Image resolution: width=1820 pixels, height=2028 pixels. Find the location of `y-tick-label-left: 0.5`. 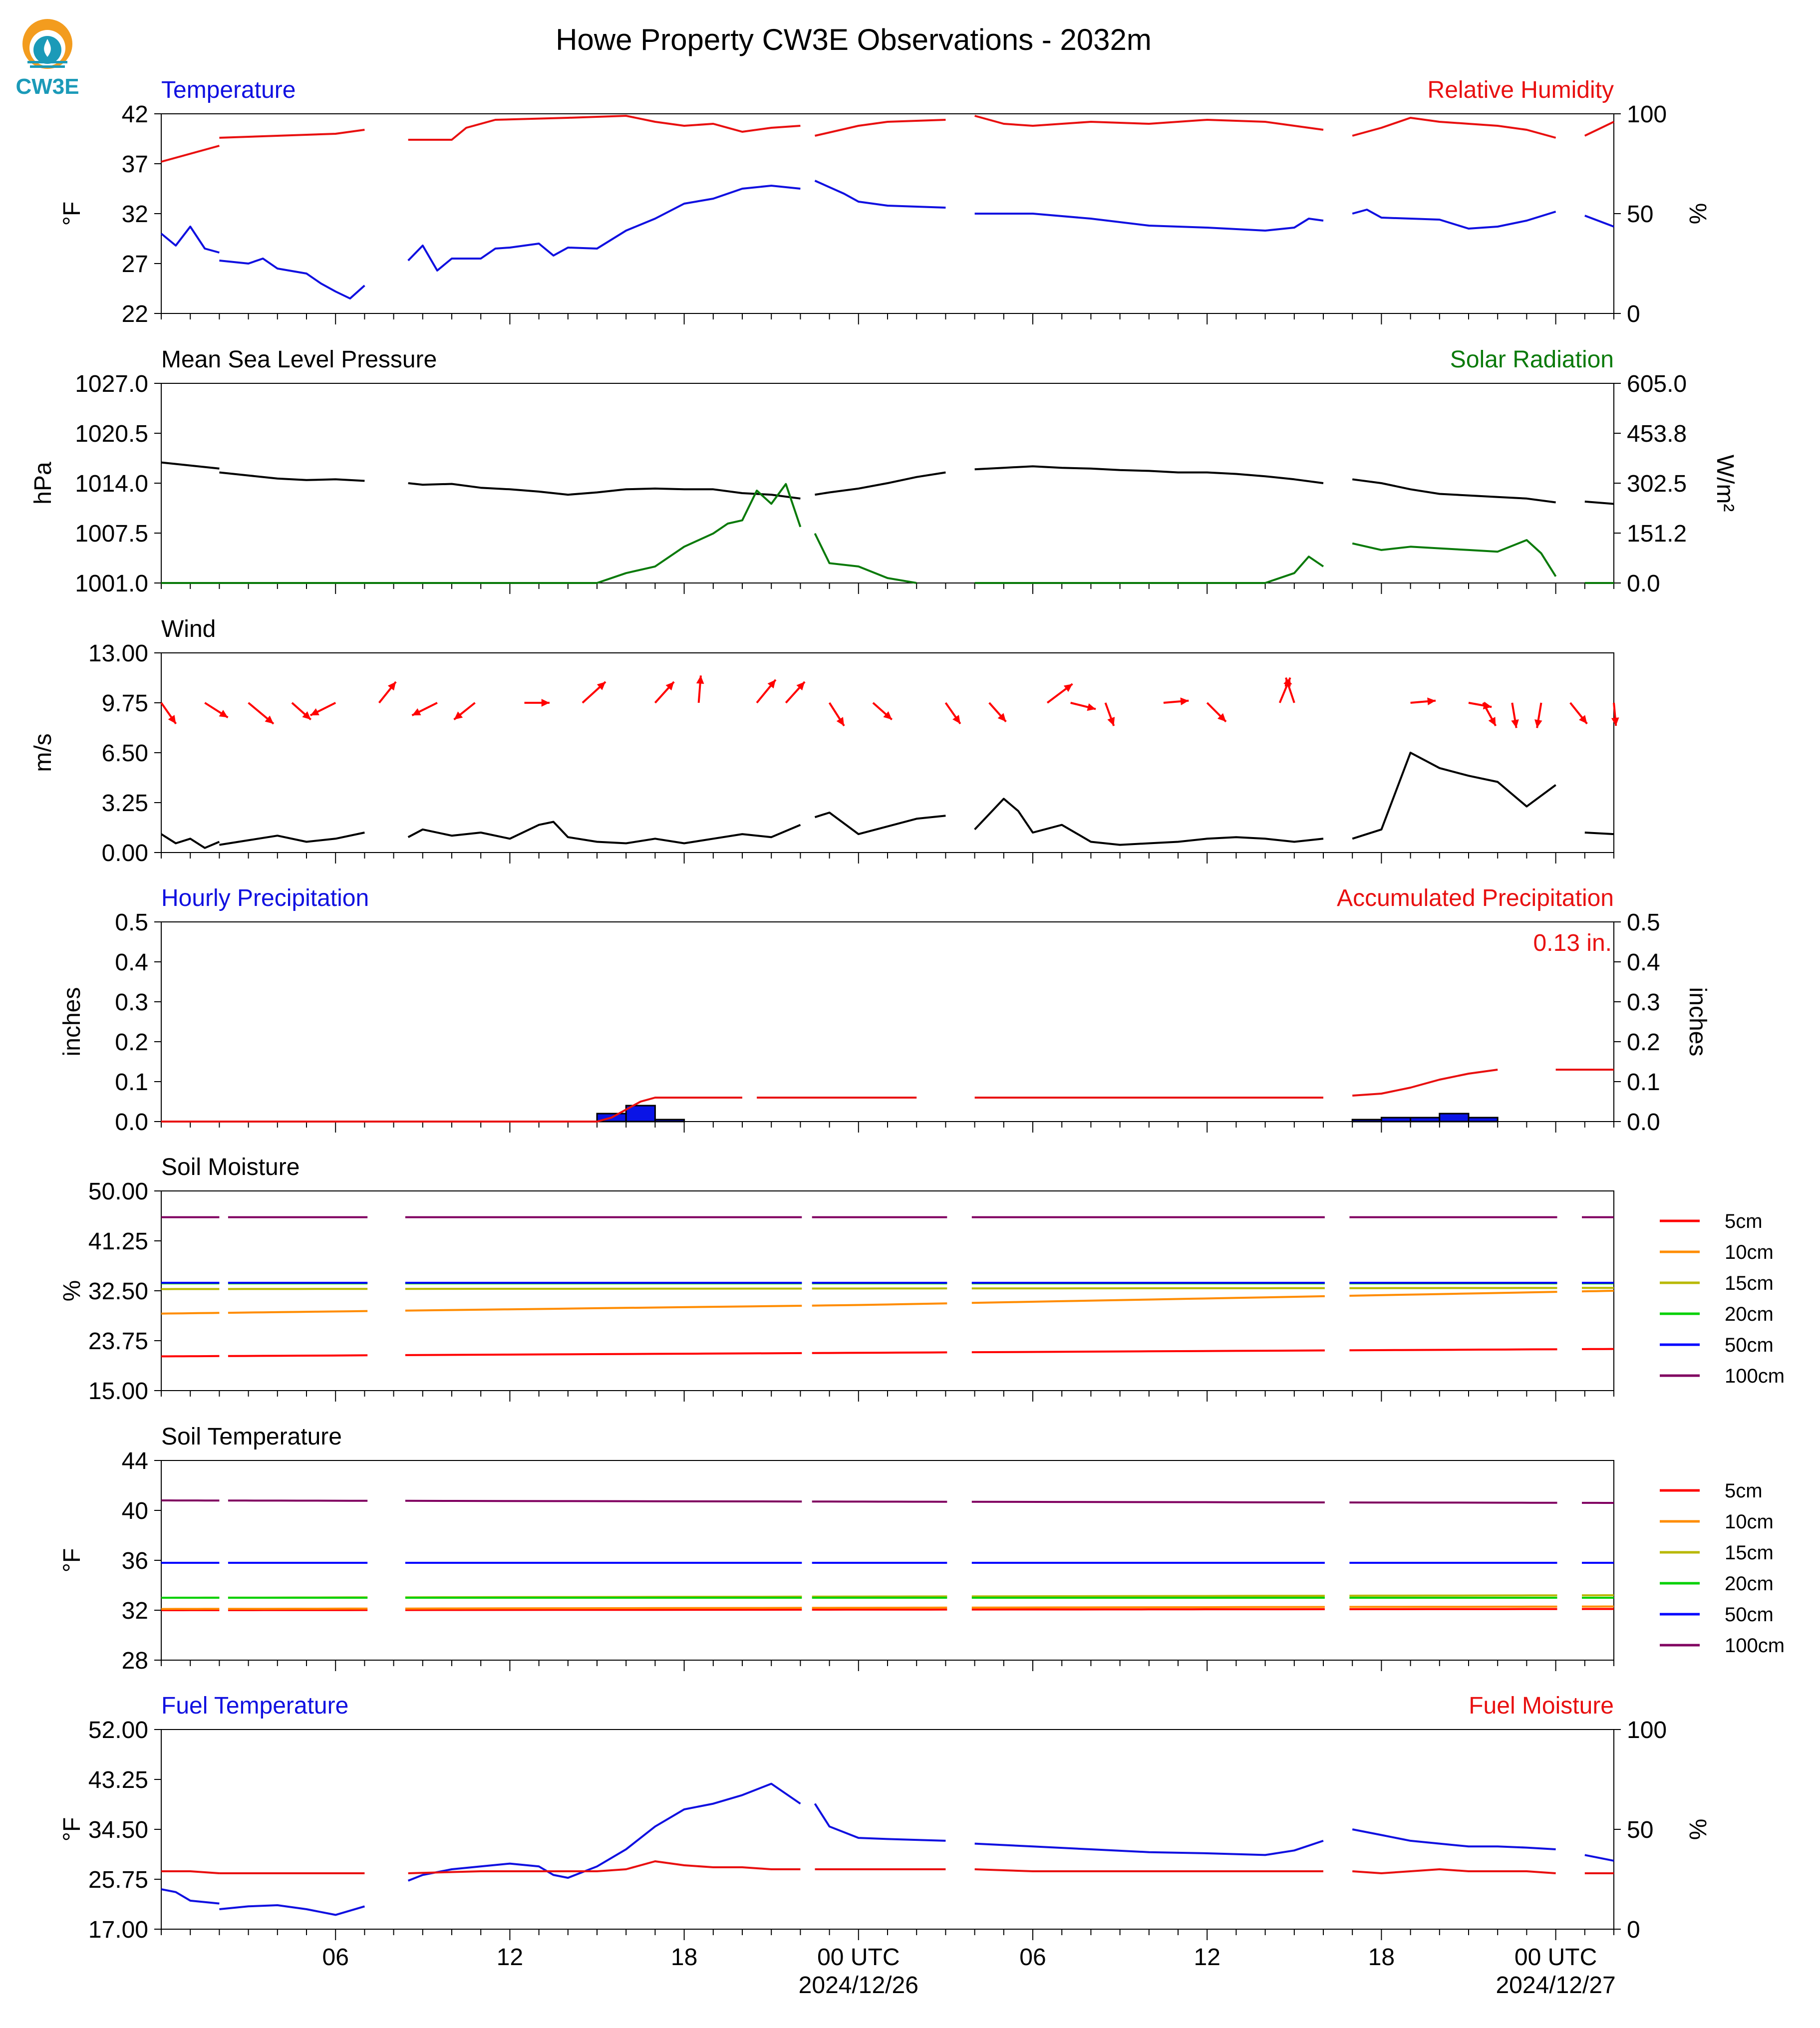

y-tick-label-left: 0.5 is located at coordinates (131, 922).